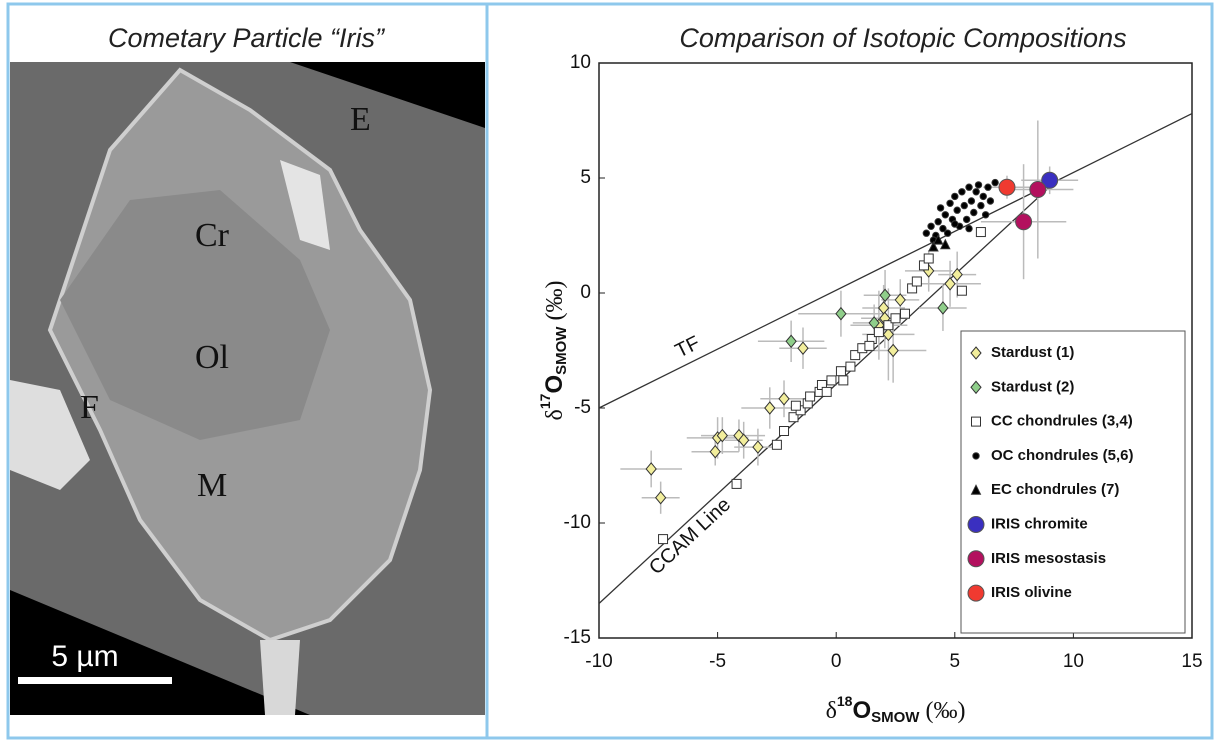  What do you see at coordinates (84, 656) in the screenshot?
I see `scale-bar-label: 5 µm` at bounding box center [84, 656].